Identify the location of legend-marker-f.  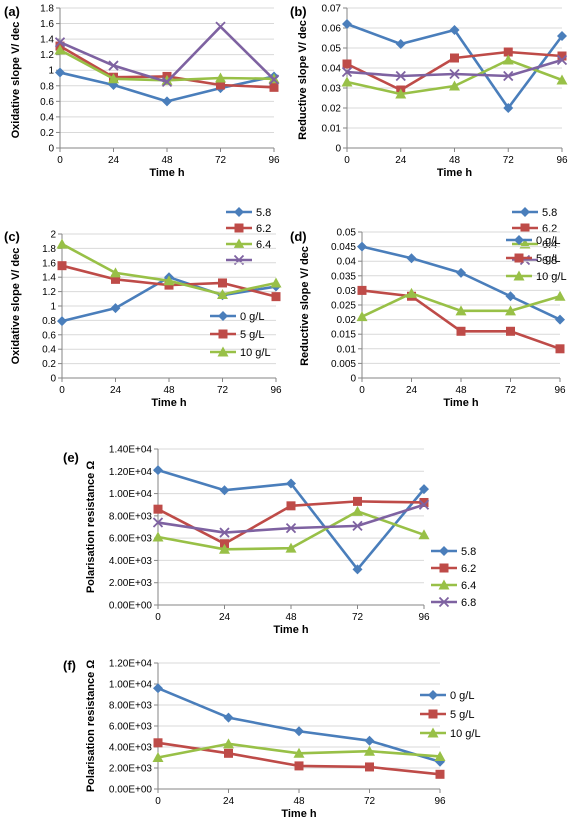
(433, 695).